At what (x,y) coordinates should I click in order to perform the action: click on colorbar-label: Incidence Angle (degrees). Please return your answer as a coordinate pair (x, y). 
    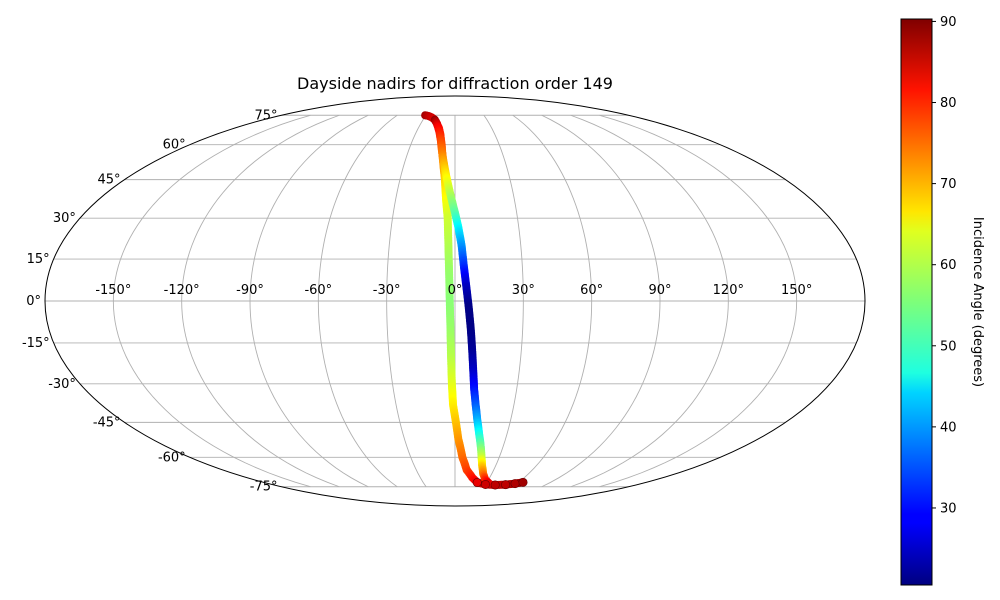
    Looking at the image, I should click on (977, 302).